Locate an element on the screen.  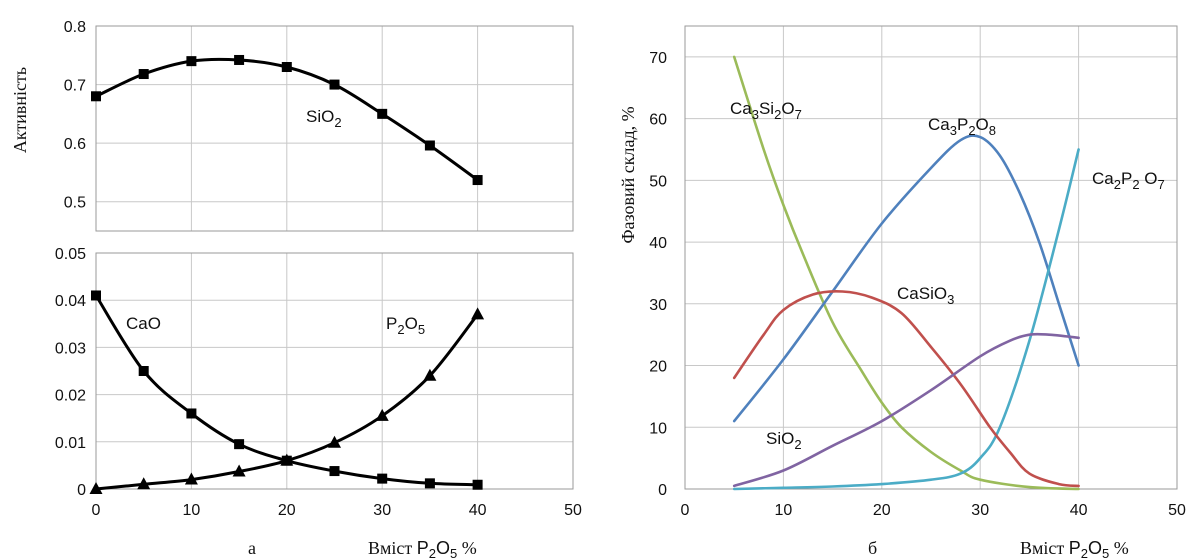
panel-a-x-title-t1: P is located at coordinates (423, 548).